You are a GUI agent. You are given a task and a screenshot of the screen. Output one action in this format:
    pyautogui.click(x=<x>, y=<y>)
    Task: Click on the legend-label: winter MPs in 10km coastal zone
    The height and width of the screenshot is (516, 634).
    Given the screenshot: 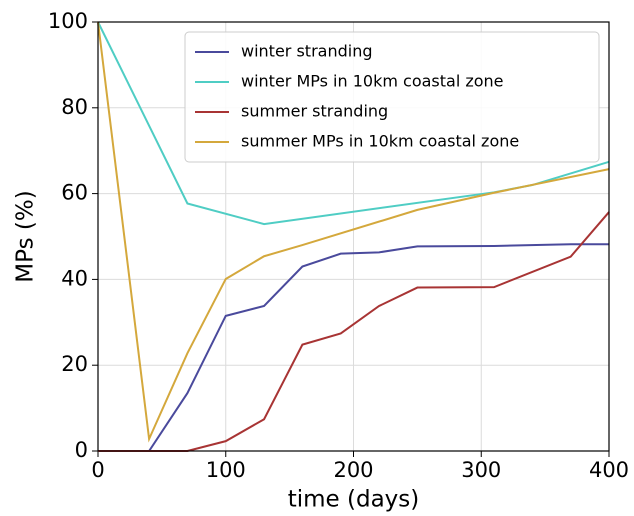 What is the action you would take?
    pyautogui.click(x=372, y=81)
    